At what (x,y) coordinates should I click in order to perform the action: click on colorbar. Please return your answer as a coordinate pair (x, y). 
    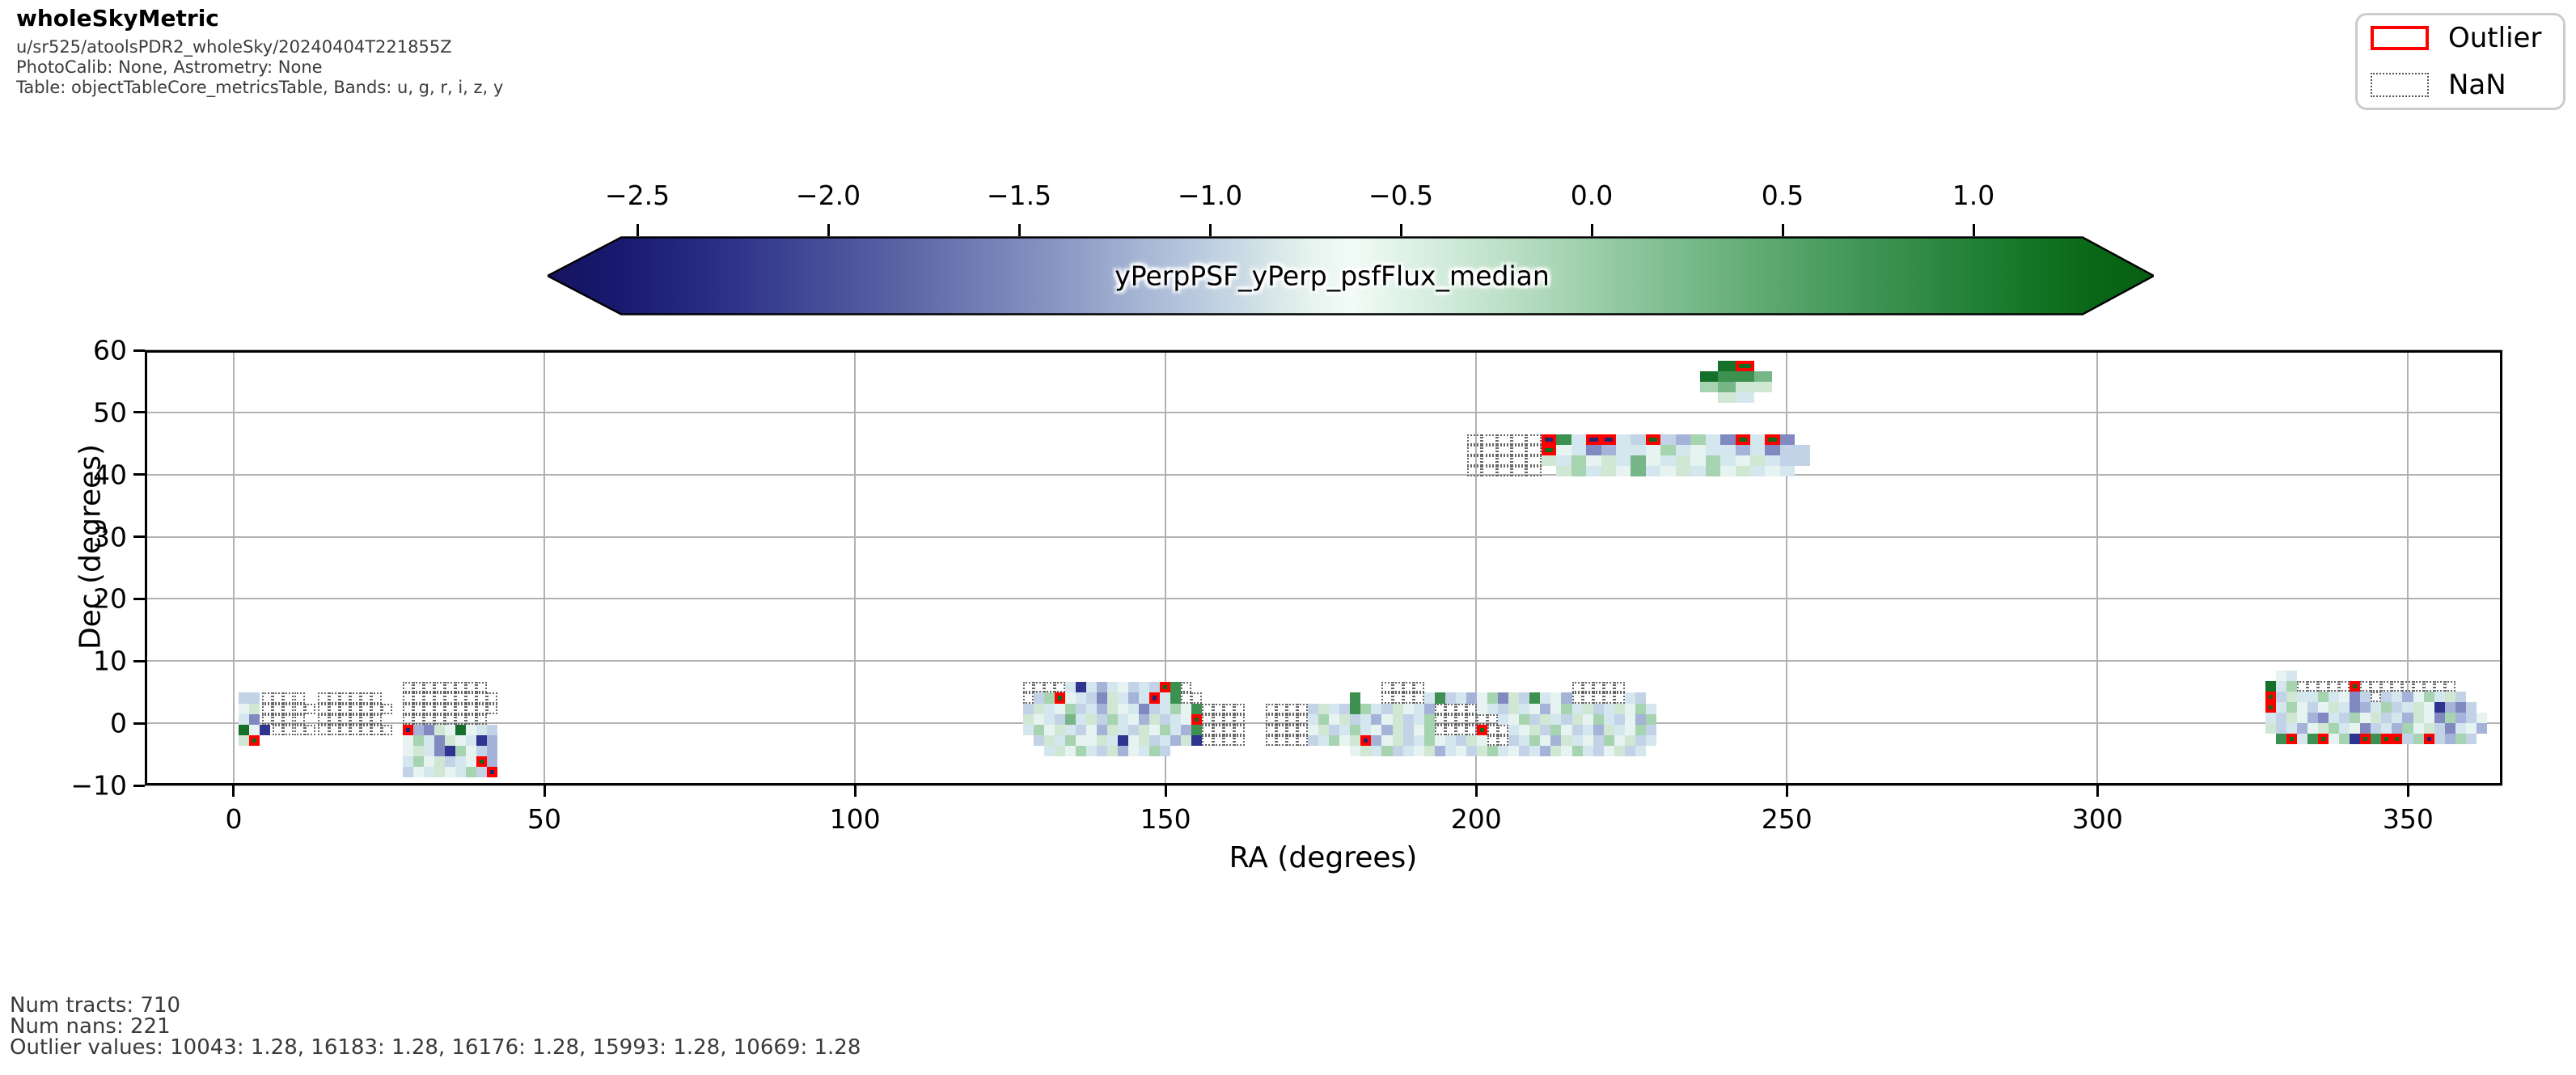
    Looking at the image, I should click on (1351, 275).